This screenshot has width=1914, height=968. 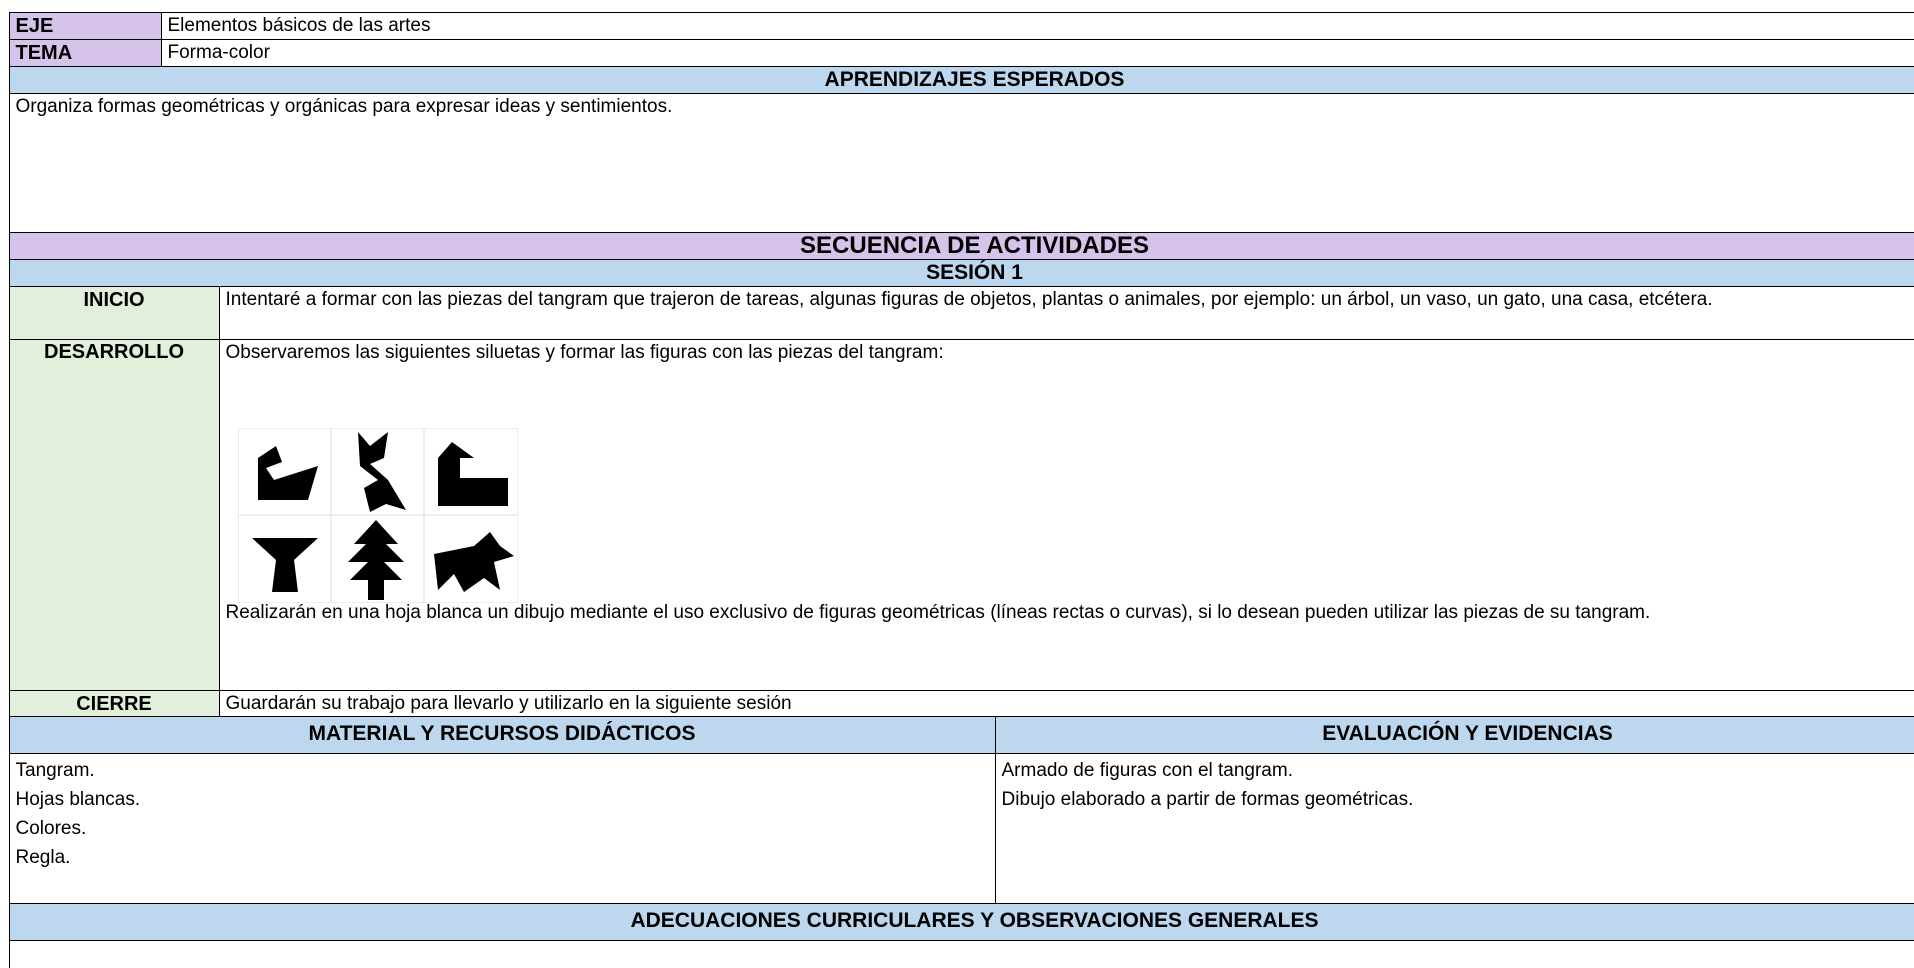 What do you see at coordinates (43, 857) in the screenshot?
I see `list-item: Regla.` at bounding box center [43, 857].